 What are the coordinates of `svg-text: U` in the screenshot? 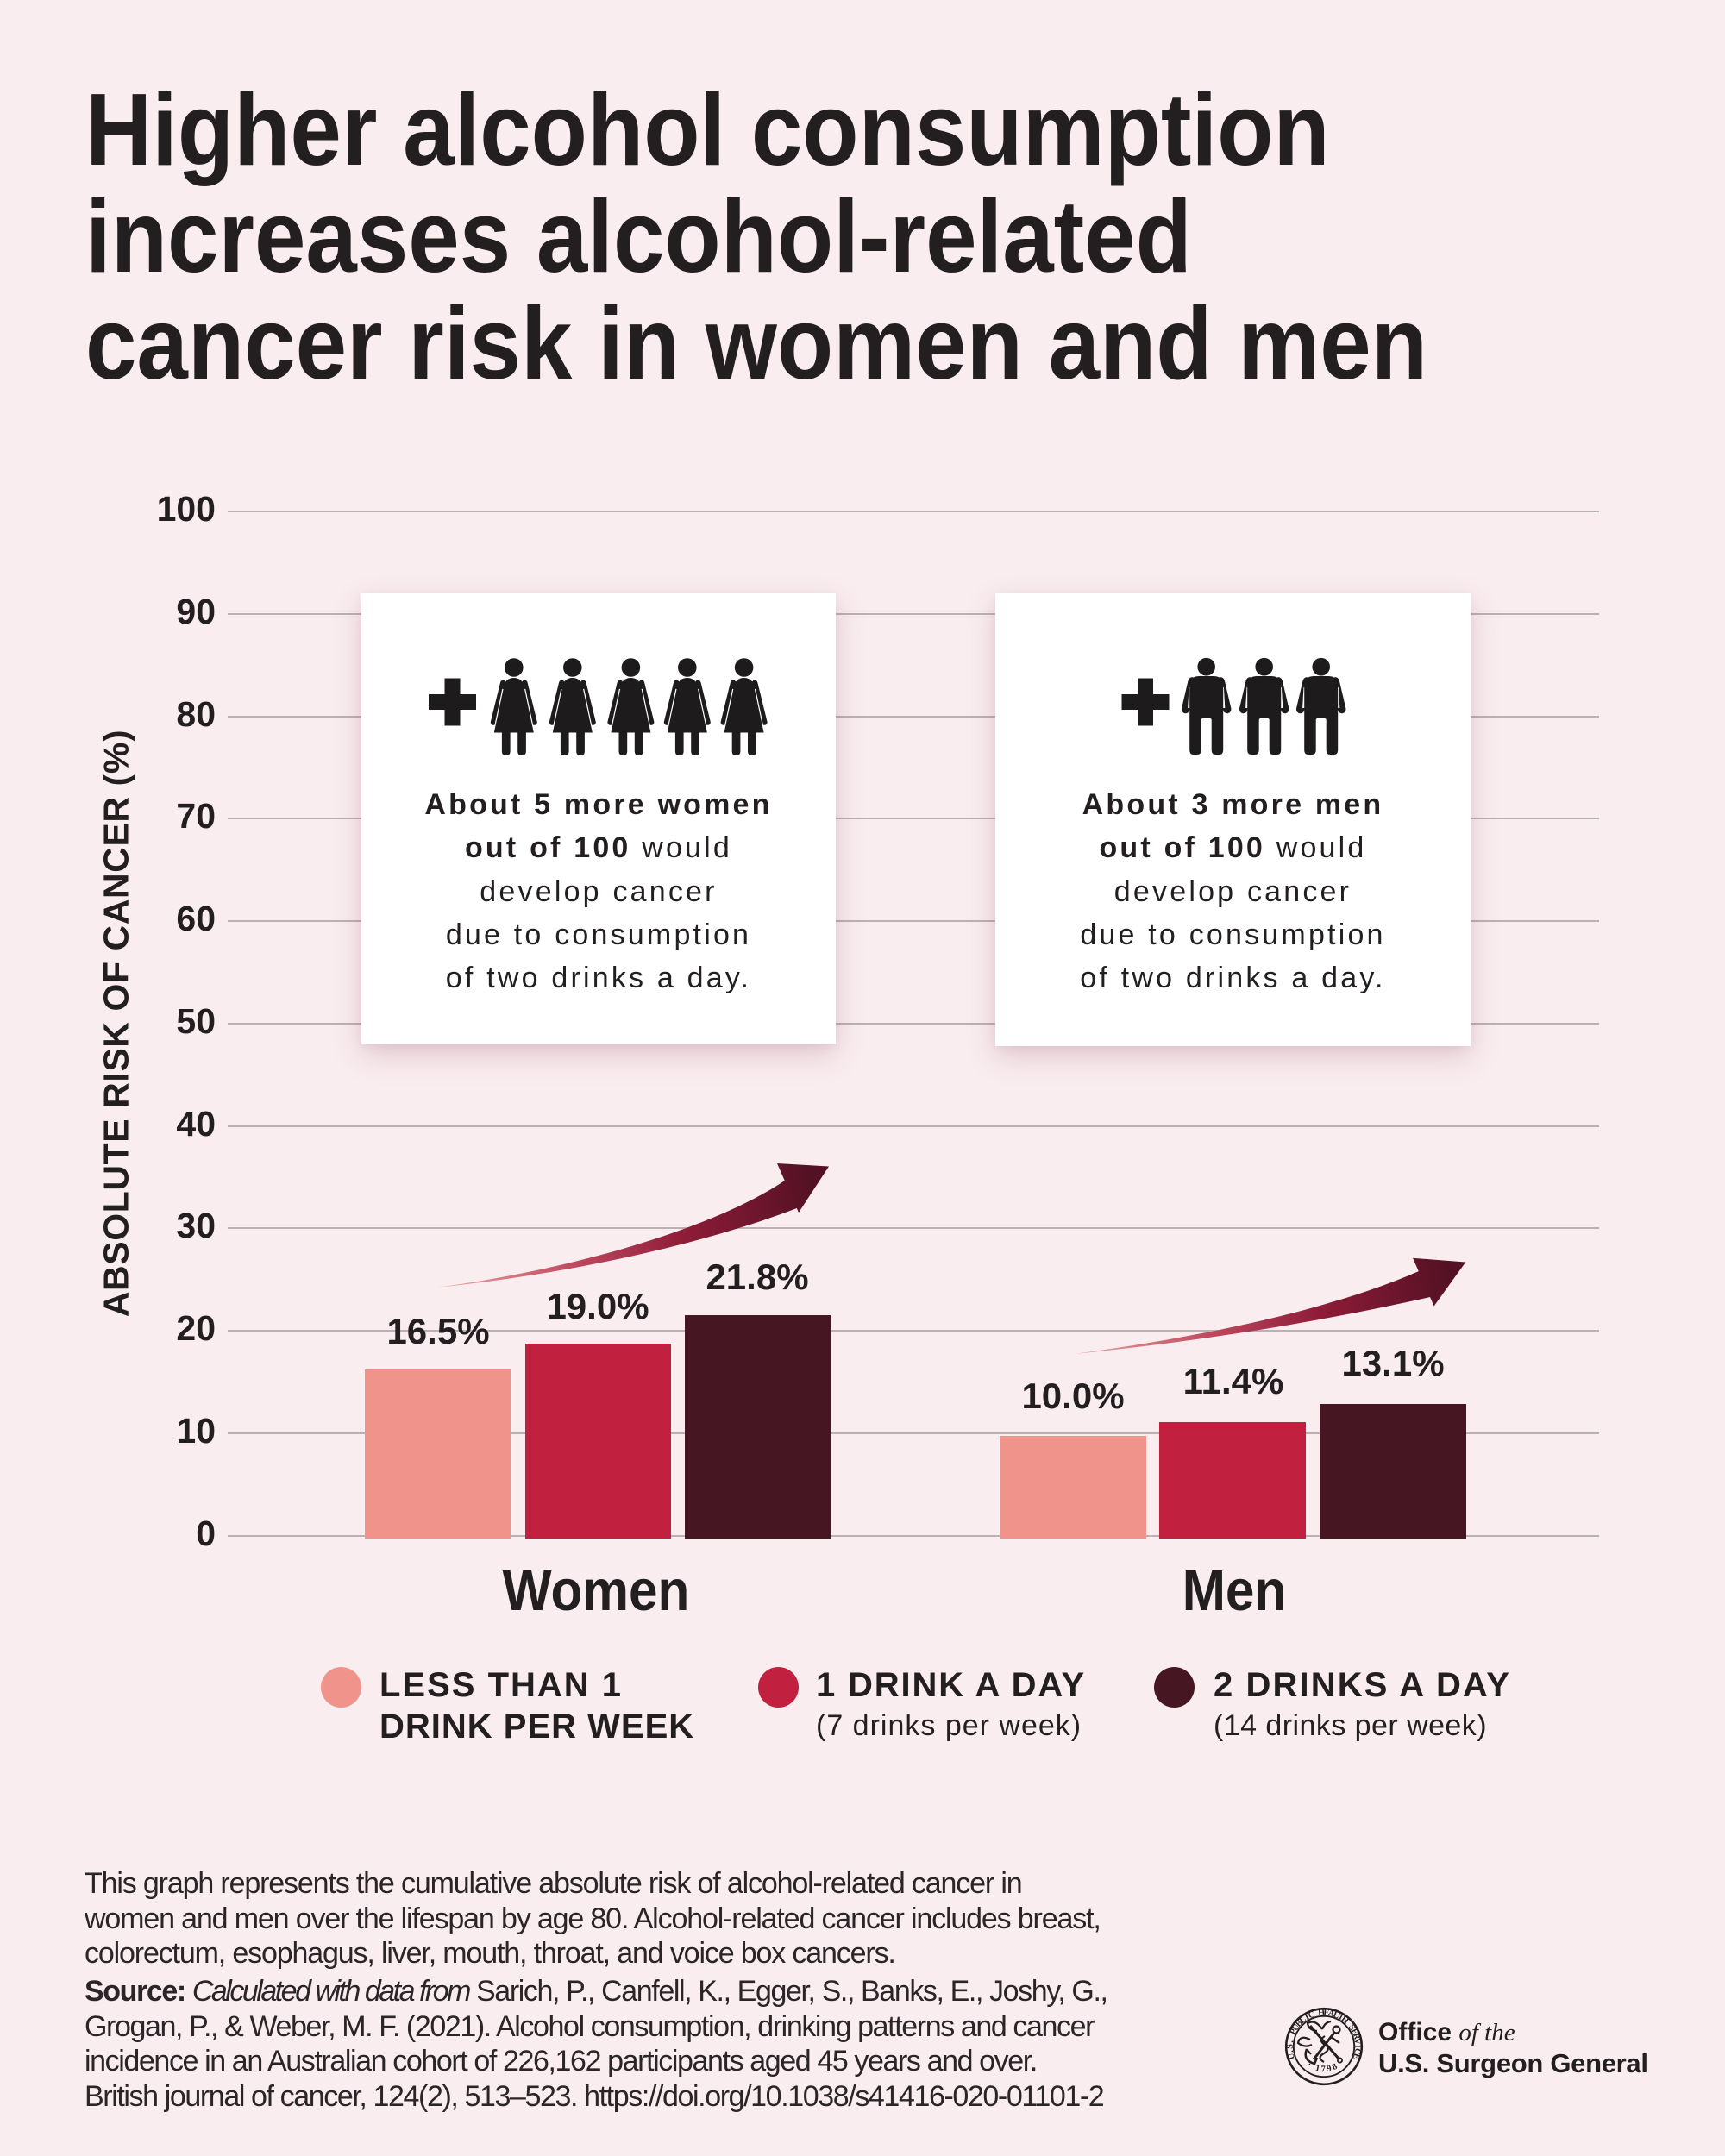 It's located at (1292, 2056).